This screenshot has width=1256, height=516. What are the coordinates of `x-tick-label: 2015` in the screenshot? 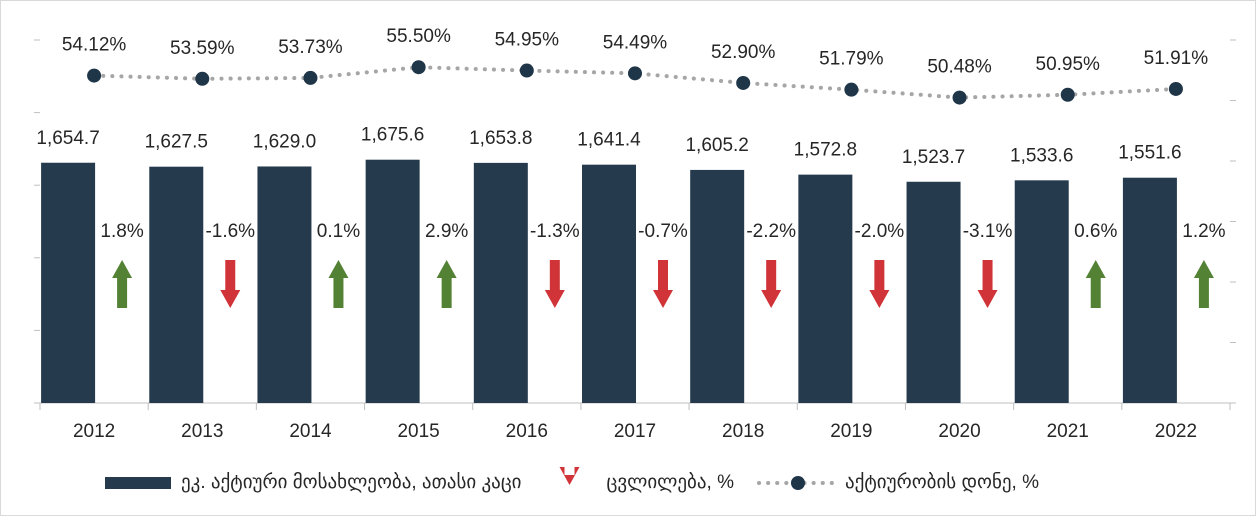 It's located at (418, 431).